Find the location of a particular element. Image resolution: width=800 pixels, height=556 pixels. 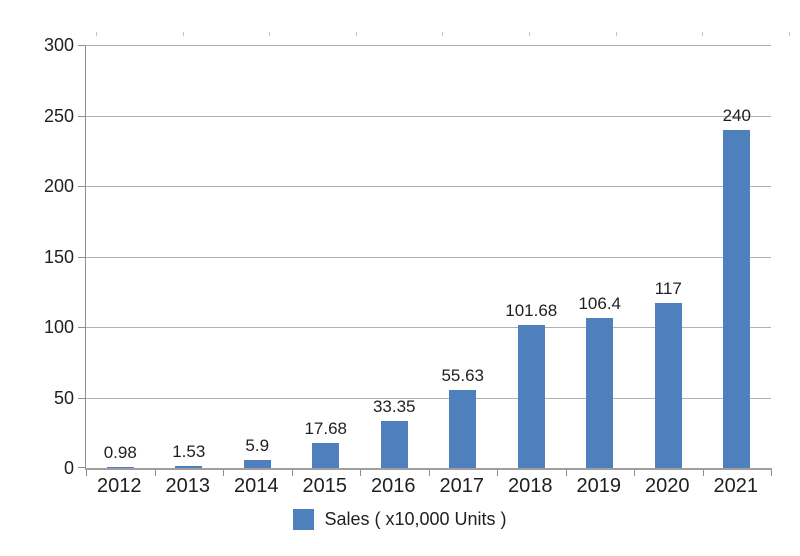

y-axis-tick-label: 50 is located at coordinates (63, 397).